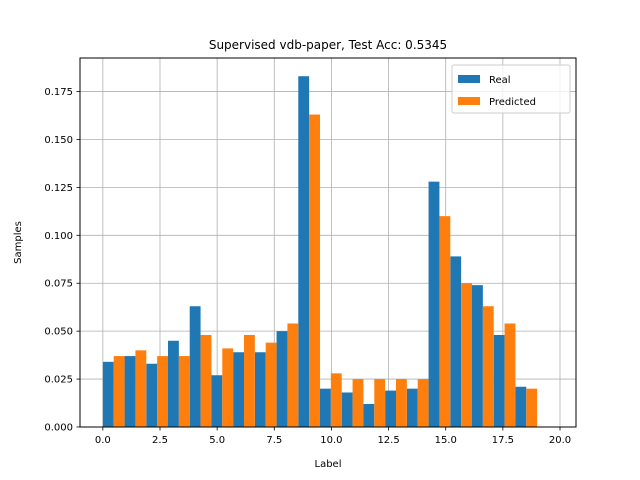 This screenshot has width=640, height=480. What do you see at coordinates (503, 440) in the screenshot?
I see `x-tick-label: 17.5` at bounding box center [503, 440].